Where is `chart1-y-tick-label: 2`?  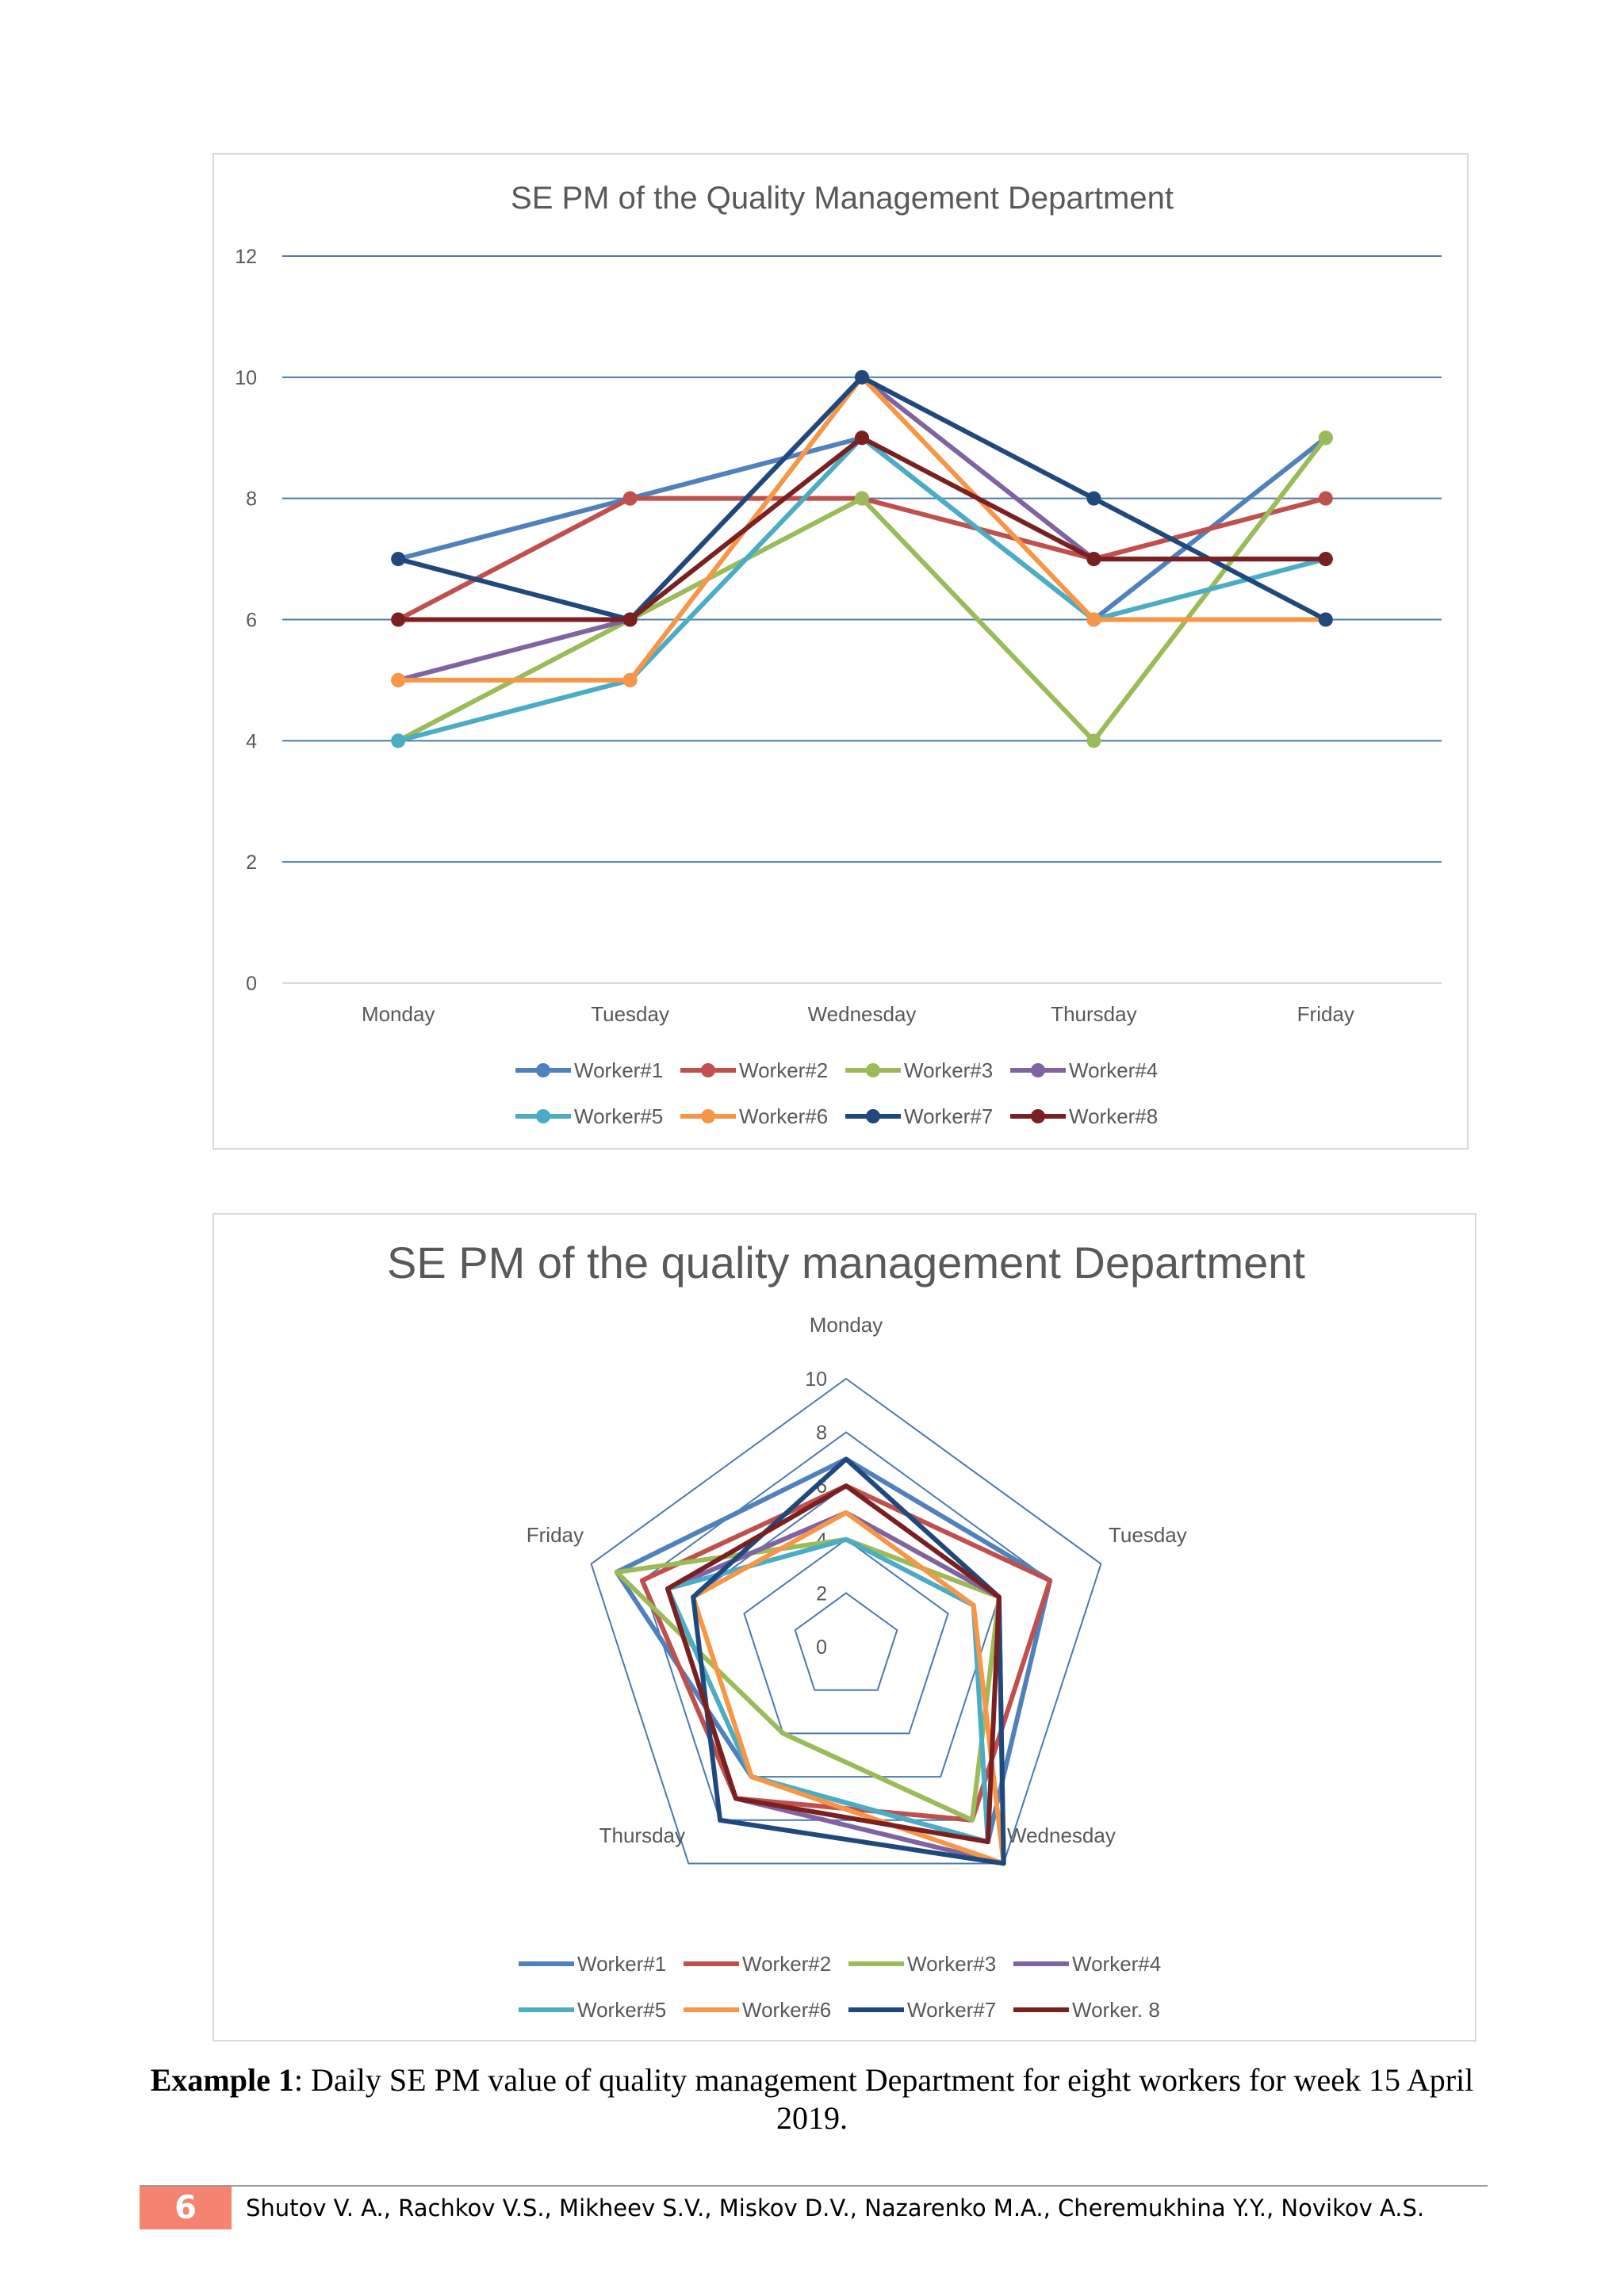 chart1-y-tick-label: 2 is located at coordinates (251, 863).